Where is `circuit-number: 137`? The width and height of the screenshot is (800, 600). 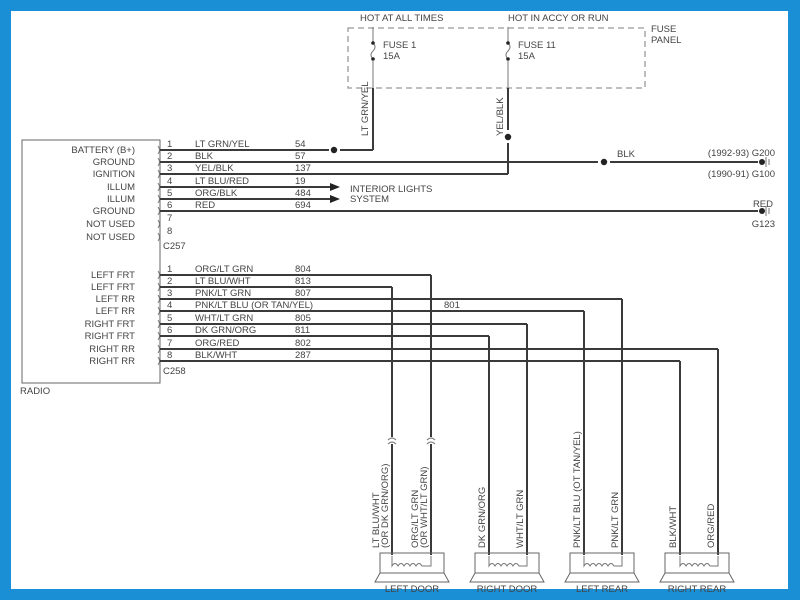 circuit-number: 137 is located at coordinates (303, 168).